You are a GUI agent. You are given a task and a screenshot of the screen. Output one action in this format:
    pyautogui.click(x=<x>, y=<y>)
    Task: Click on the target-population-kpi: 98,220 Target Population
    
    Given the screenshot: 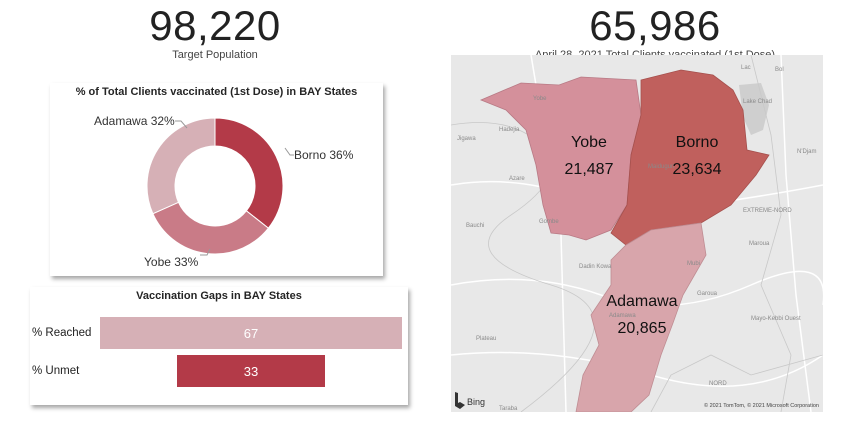 What is the action you would take?
    pyautogui.click(x=215, y=32)
    